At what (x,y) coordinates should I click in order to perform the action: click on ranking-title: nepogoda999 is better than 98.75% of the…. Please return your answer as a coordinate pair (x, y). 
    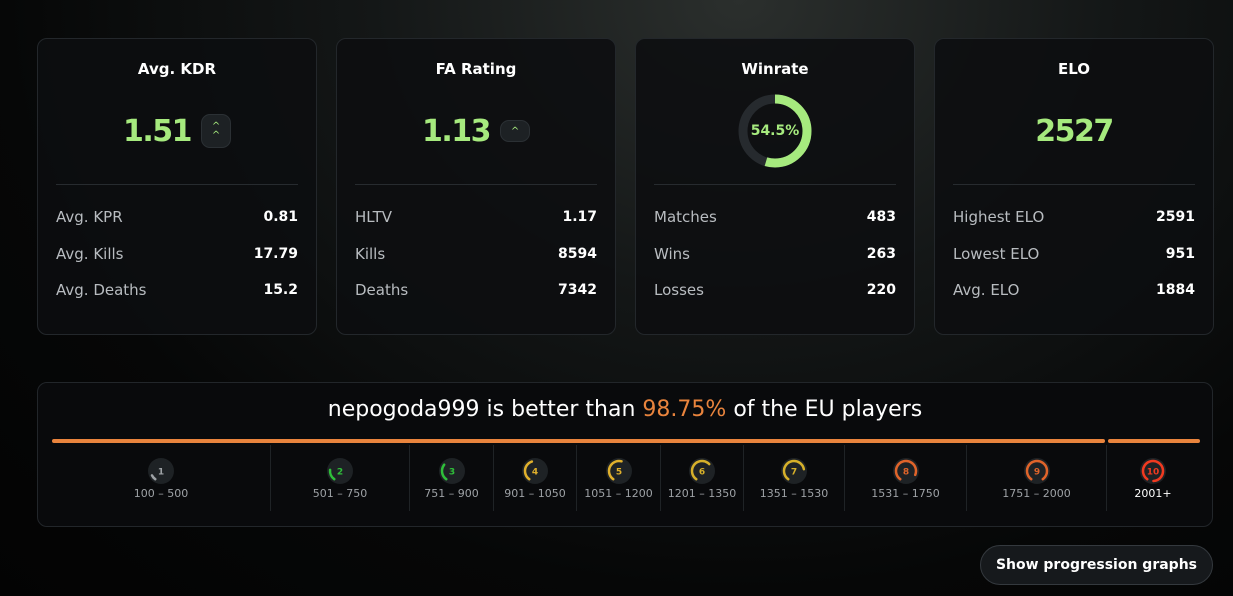
    Looking at the image, I should click on (625, 409).